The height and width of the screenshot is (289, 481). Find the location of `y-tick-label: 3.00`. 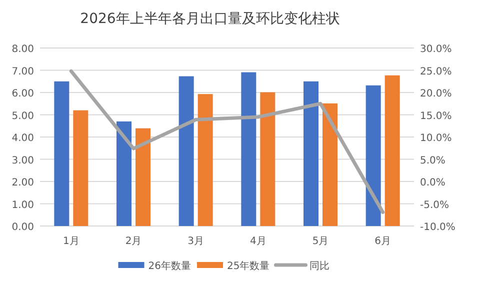

y-tick-label: 3.00 is located at coordinates (23, 160).